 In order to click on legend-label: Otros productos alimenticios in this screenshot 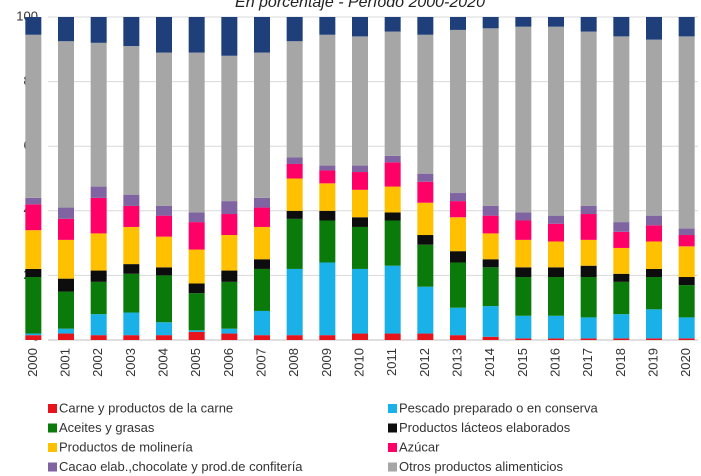, I will do `click(481, 466)`.